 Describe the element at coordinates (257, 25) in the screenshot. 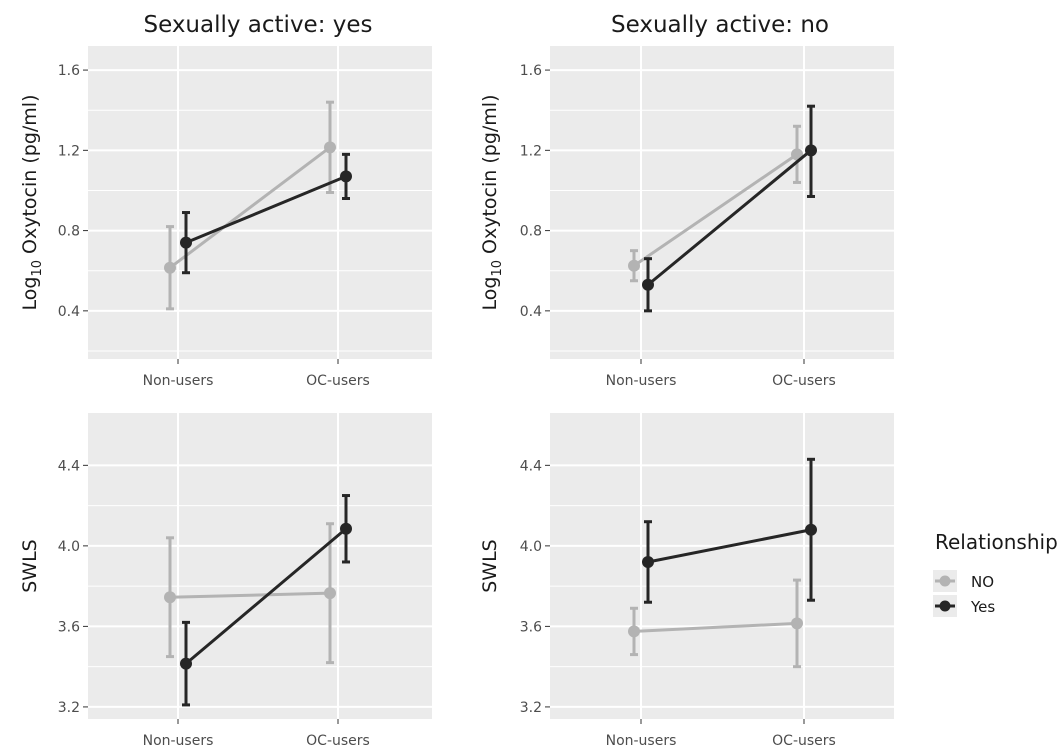

I see `column-title-left: Sexually active: yes` at that location.